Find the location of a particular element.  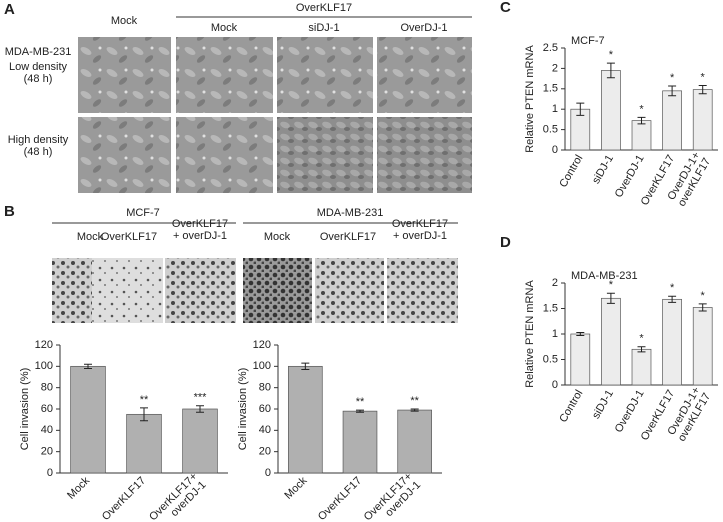

y-tick-label: 2 is located at coordinates (555, 68).